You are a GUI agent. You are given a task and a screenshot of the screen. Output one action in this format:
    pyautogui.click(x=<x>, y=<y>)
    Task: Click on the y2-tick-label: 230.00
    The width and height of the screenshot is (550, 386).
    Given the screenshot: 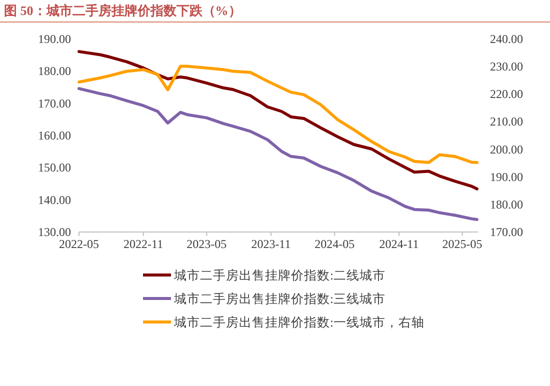 What is the action you would take?
    pyautogui.click(x=506, y=67)
    